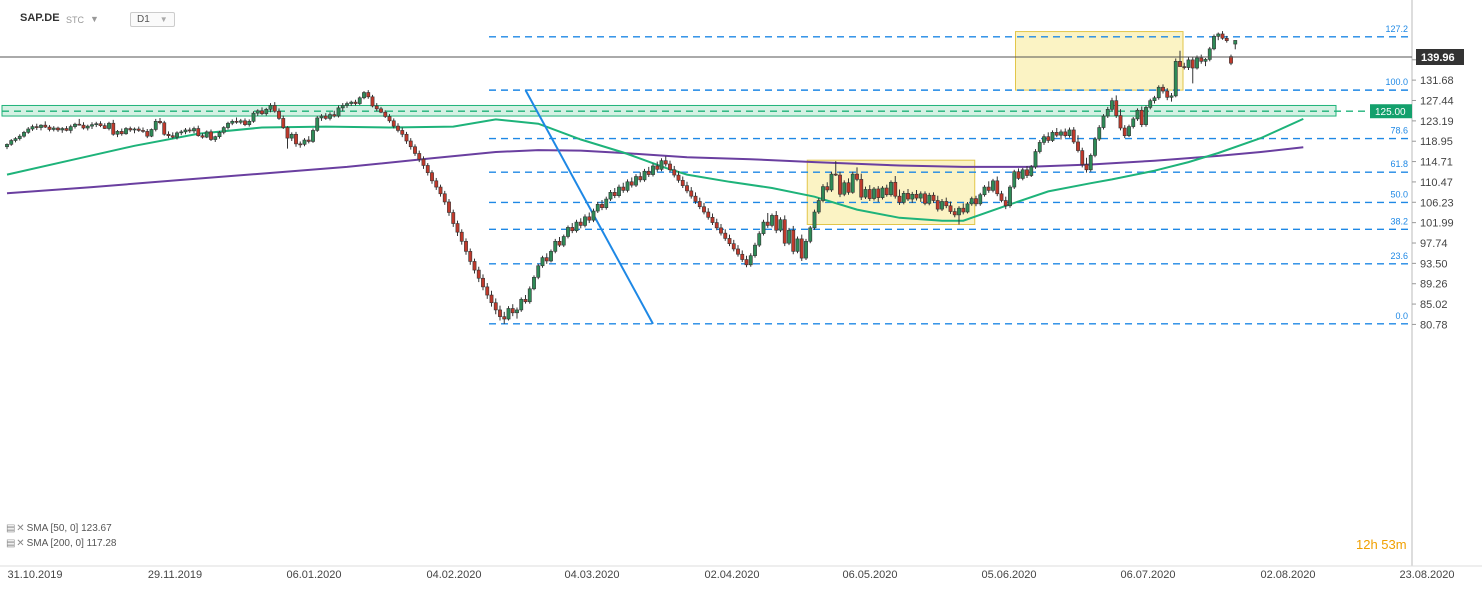 The width and height of the screenshot is (1482, 590). I want to click on legend-sma200: ▤ ✕ SMA [200, 0] 117.28, so click(61, 543).